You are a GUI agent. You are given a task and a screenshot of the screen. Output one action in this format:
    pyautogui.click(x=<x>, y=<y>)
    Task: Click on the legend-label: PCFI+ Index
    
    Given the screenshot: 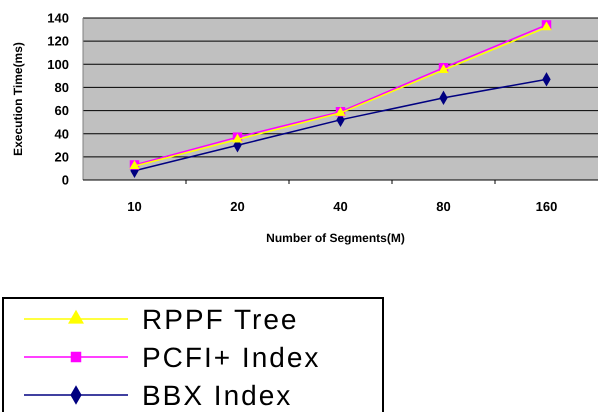 What is the action you would take?
    pyautogui.click(x=231, y=357)
    